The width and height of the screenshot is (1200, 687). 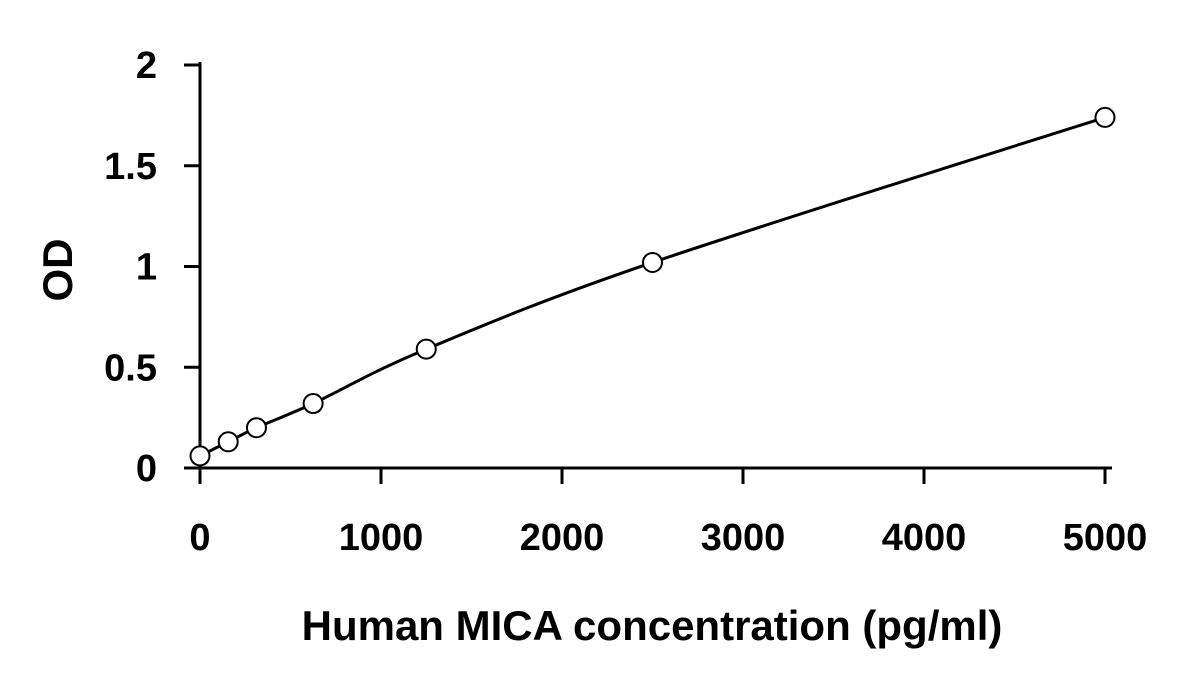 I want to click on y-tick-label: 0, so click(x=146, y=469).